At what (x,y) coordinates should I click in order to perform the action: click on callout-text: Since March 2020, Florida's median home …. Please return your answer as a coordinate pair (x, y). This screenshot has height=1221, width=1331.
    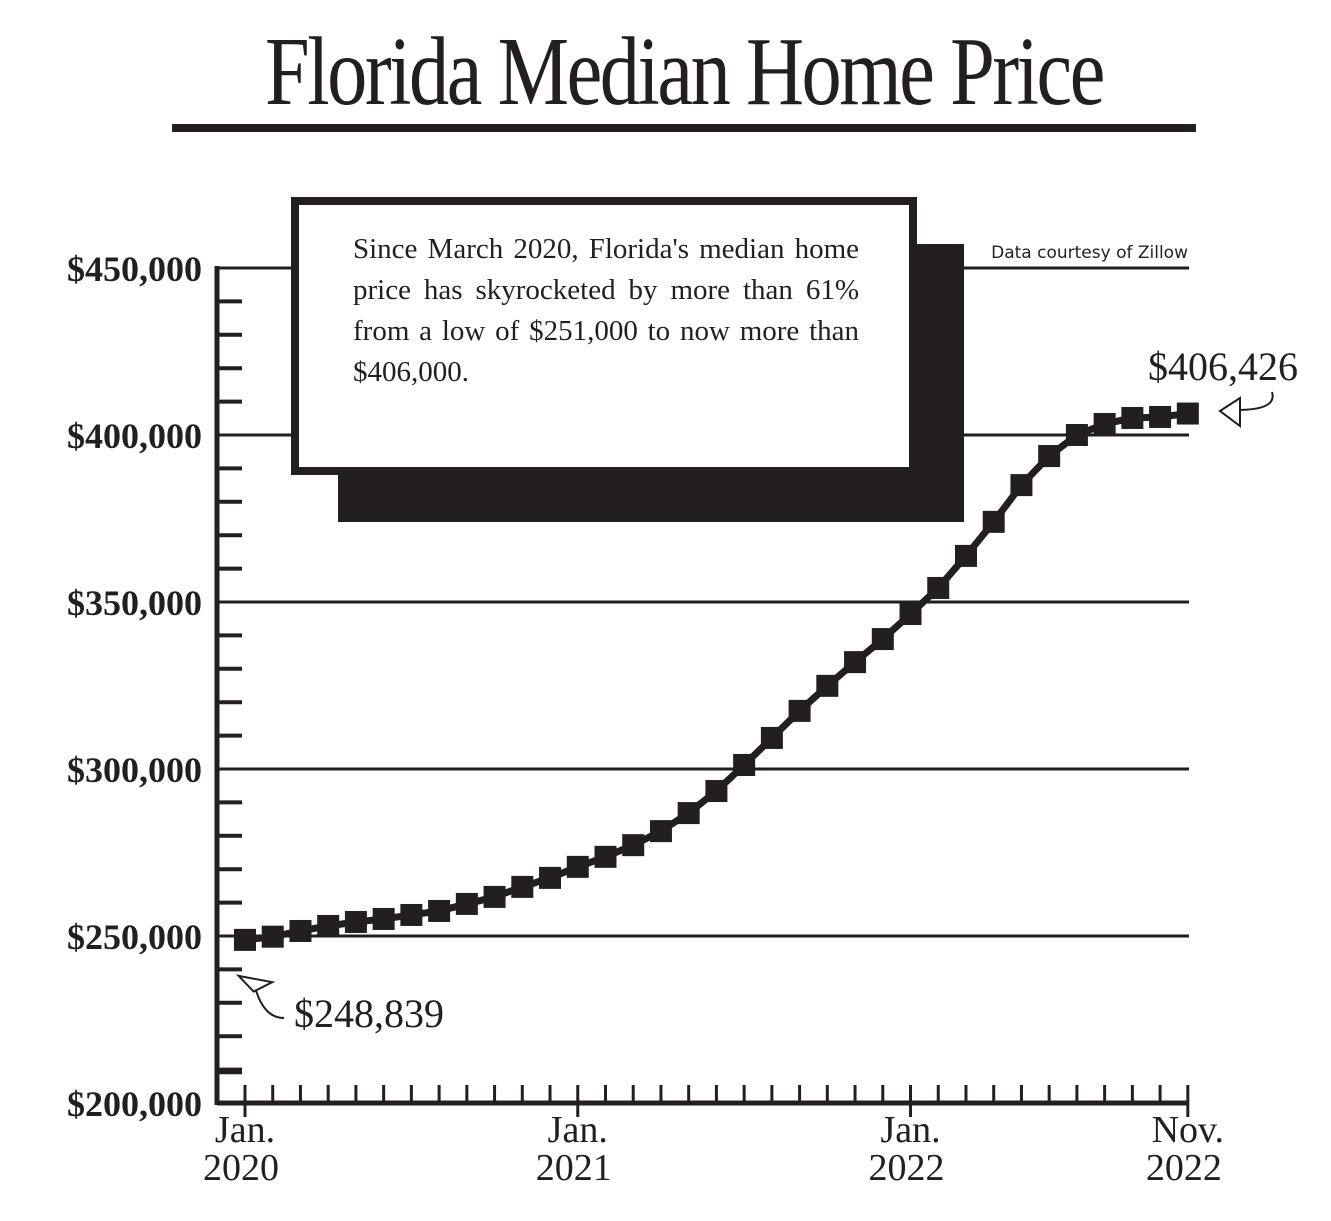
    Looking at the image, I should click on (606, 310).